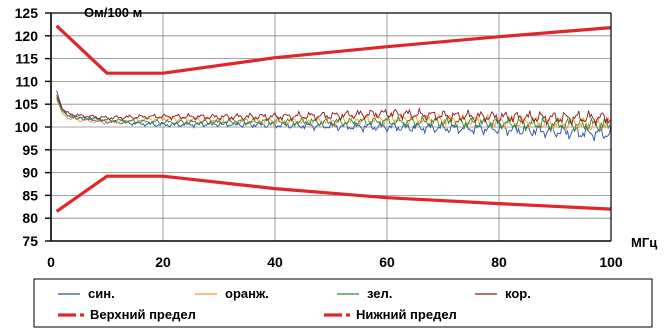  I want to click on x-tick-label: 0, so click(51, 262).